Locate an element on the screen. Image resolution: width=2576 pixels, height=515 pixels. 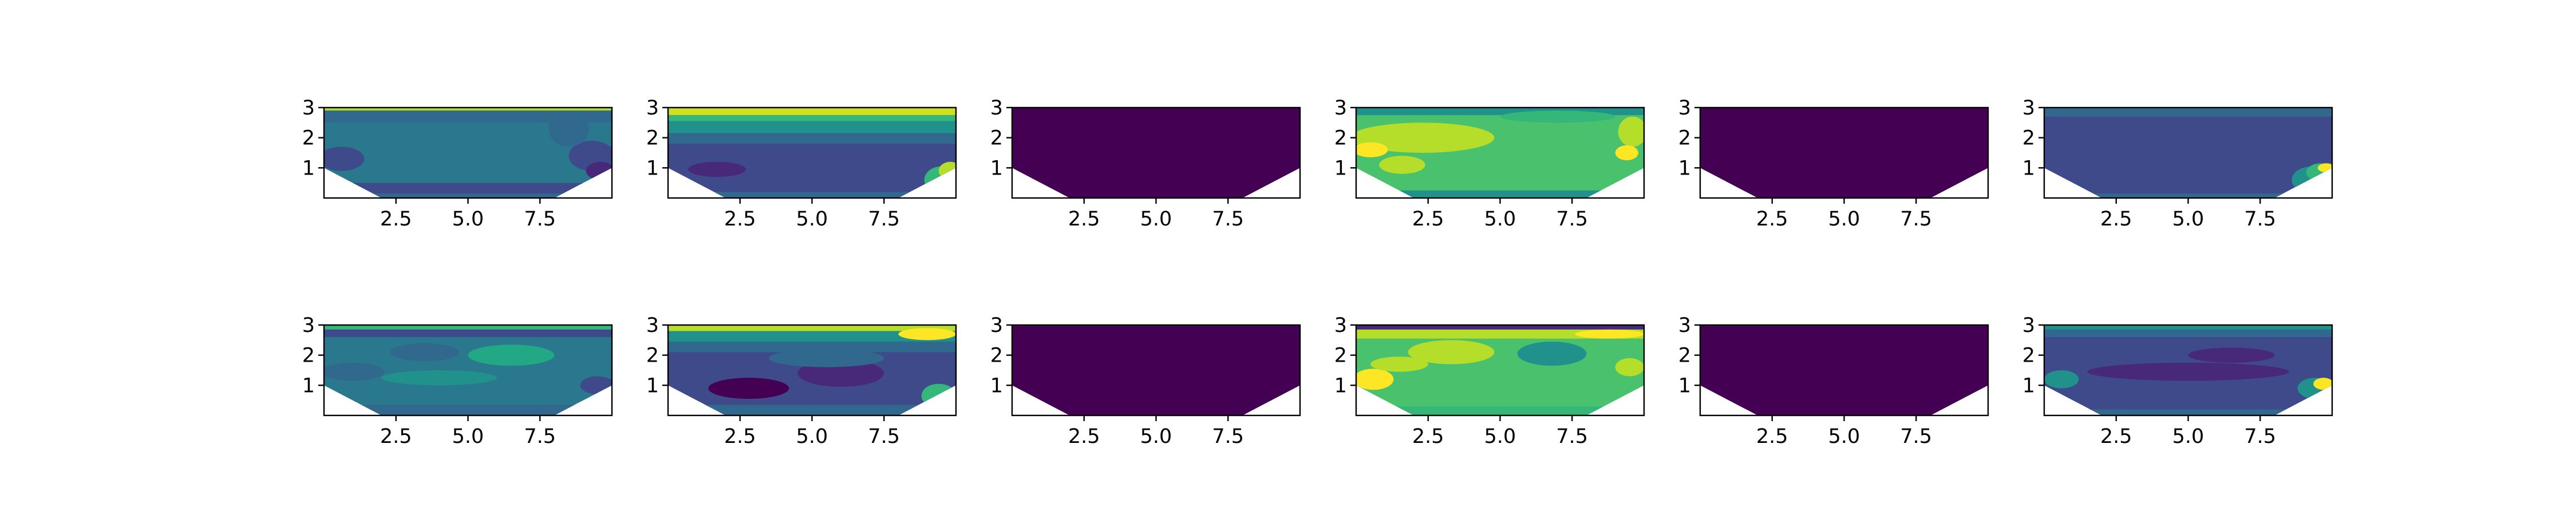
subplot-5: 2.5 5.0 7.5 1 2 3 is located at coordinates (1833, 164).